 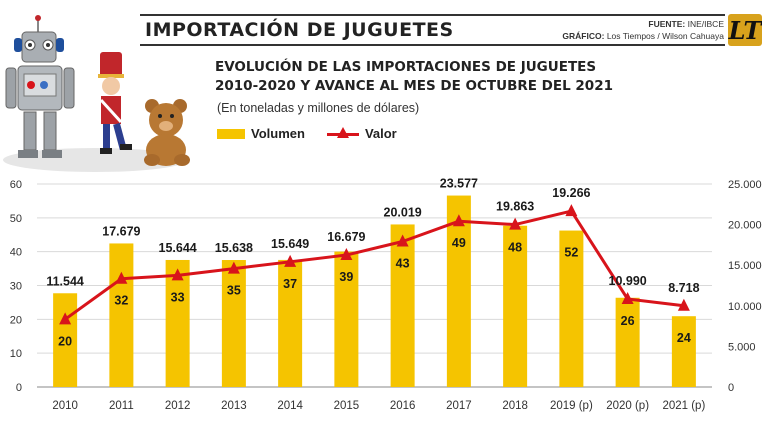 What do you see at coordinates (571, 253) in the screenshot?
I see `data-label-valor: 52` at bounding box center [571, 253].